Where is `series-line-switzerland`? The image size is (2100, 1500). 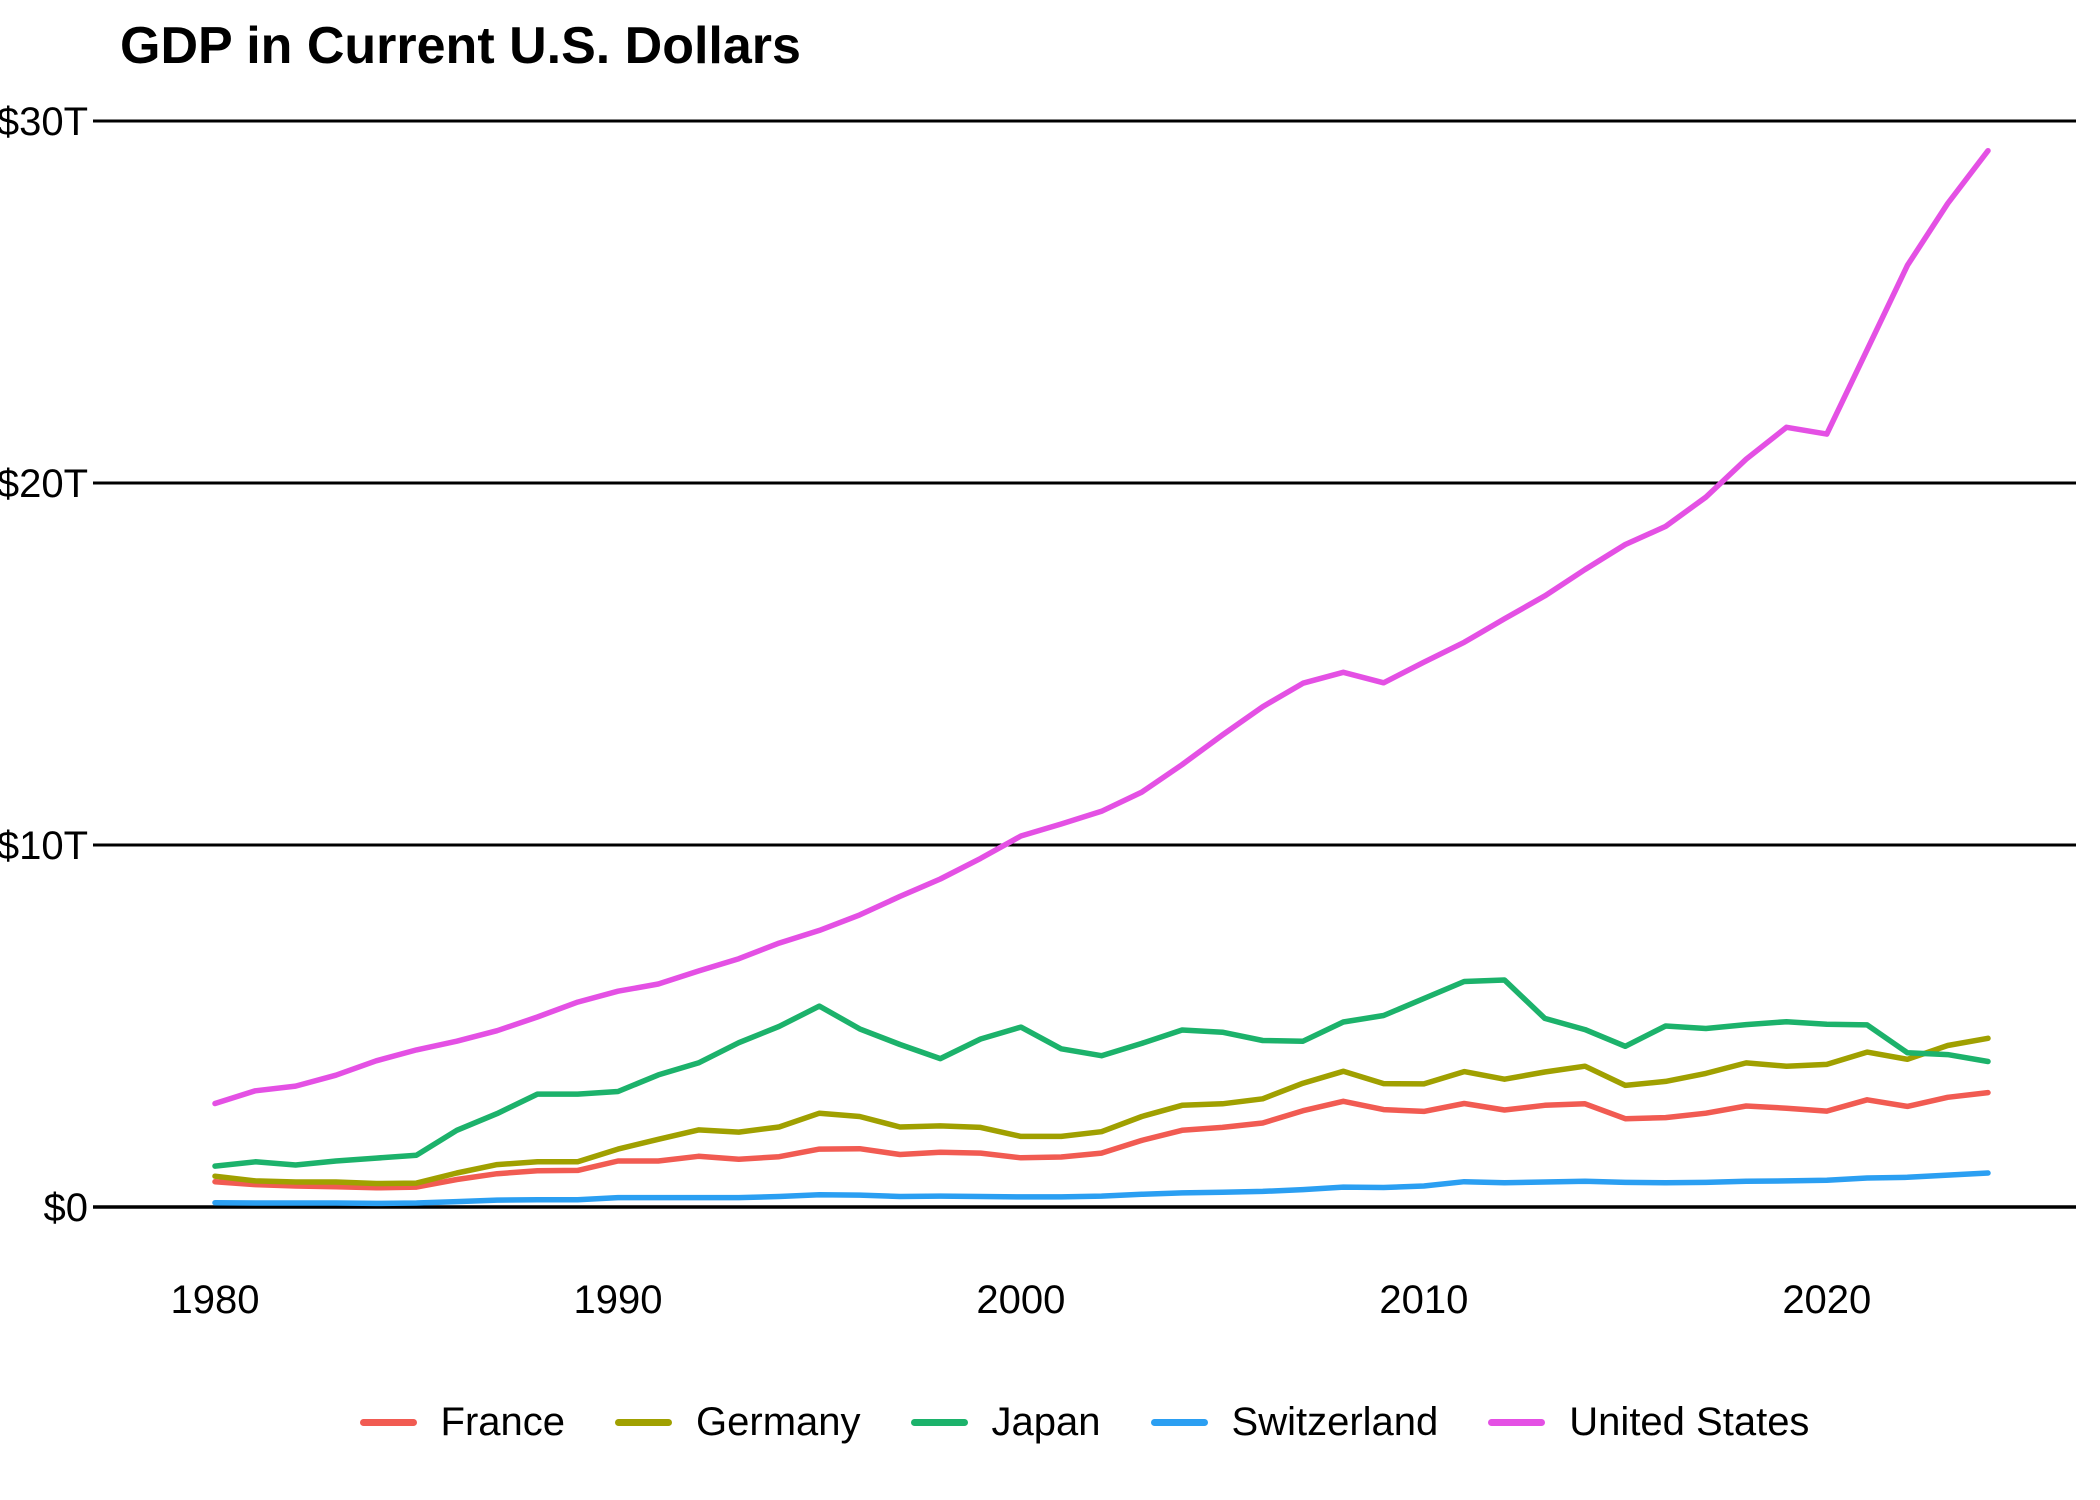
series-line-switzerland is located at coordinates (1101, 1188).